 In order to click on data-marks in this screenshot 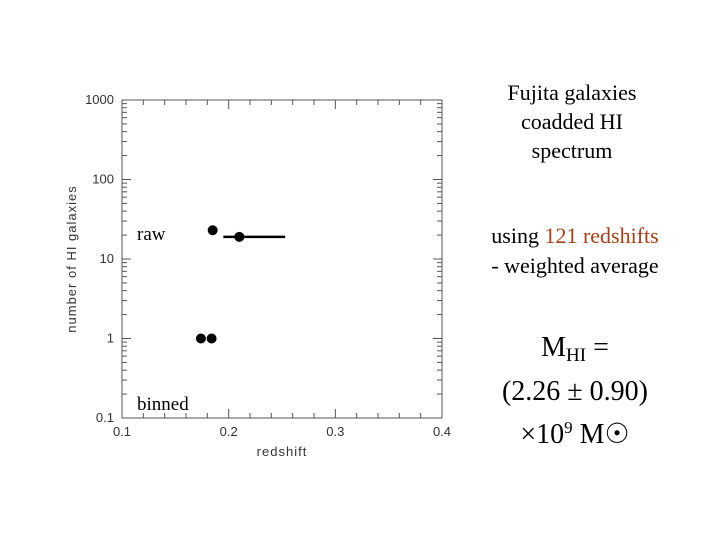, I will do `click(240, 284)`.